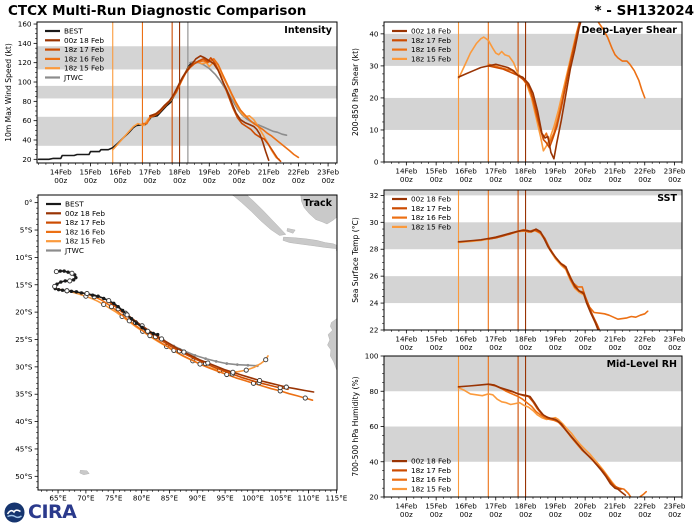  What do you see at coordinates (374, 426) in the screenshot?
I see `tick-label: 60` at bounding box center [374, 426].